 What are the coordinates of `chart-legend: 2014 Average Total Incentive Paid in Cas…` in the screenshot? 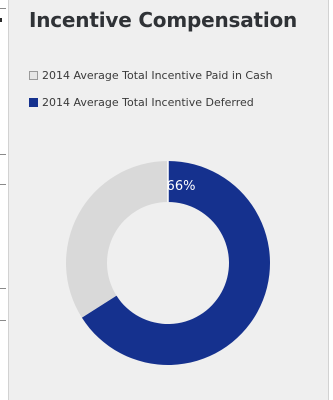 It's located at (151, 95).